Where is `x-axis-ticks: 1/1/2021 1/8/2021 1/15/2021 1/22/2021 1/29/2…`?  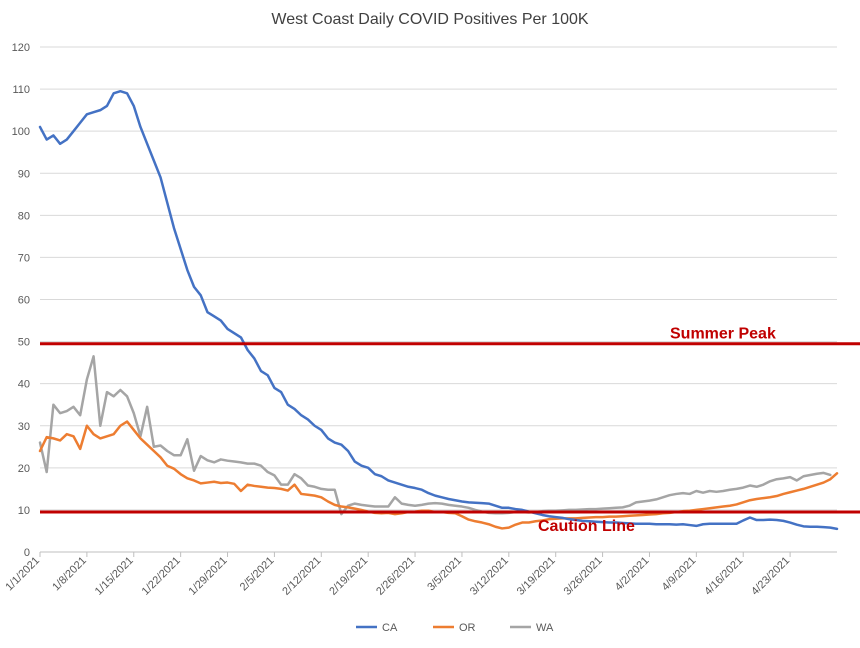
x-axis-ticks: 1/1/2021 1/8/2021 1/15/2021 1/22/2021 1/29/2… is located at coordinates (397, 575).